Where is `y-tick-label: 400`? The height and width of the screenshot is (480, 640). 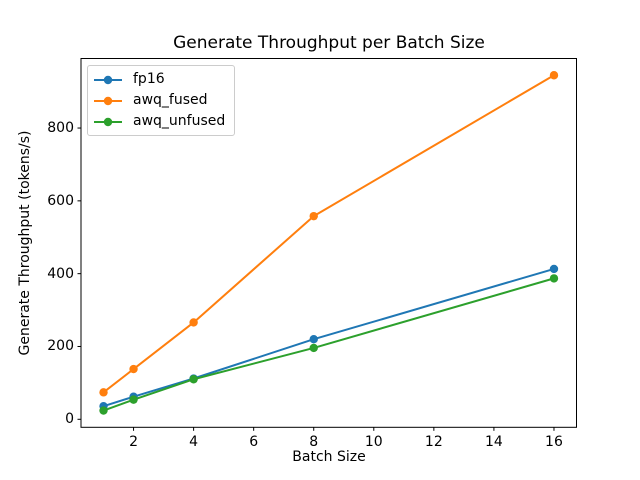
y-tick-label: 400 is located at coordinates (60, 273).